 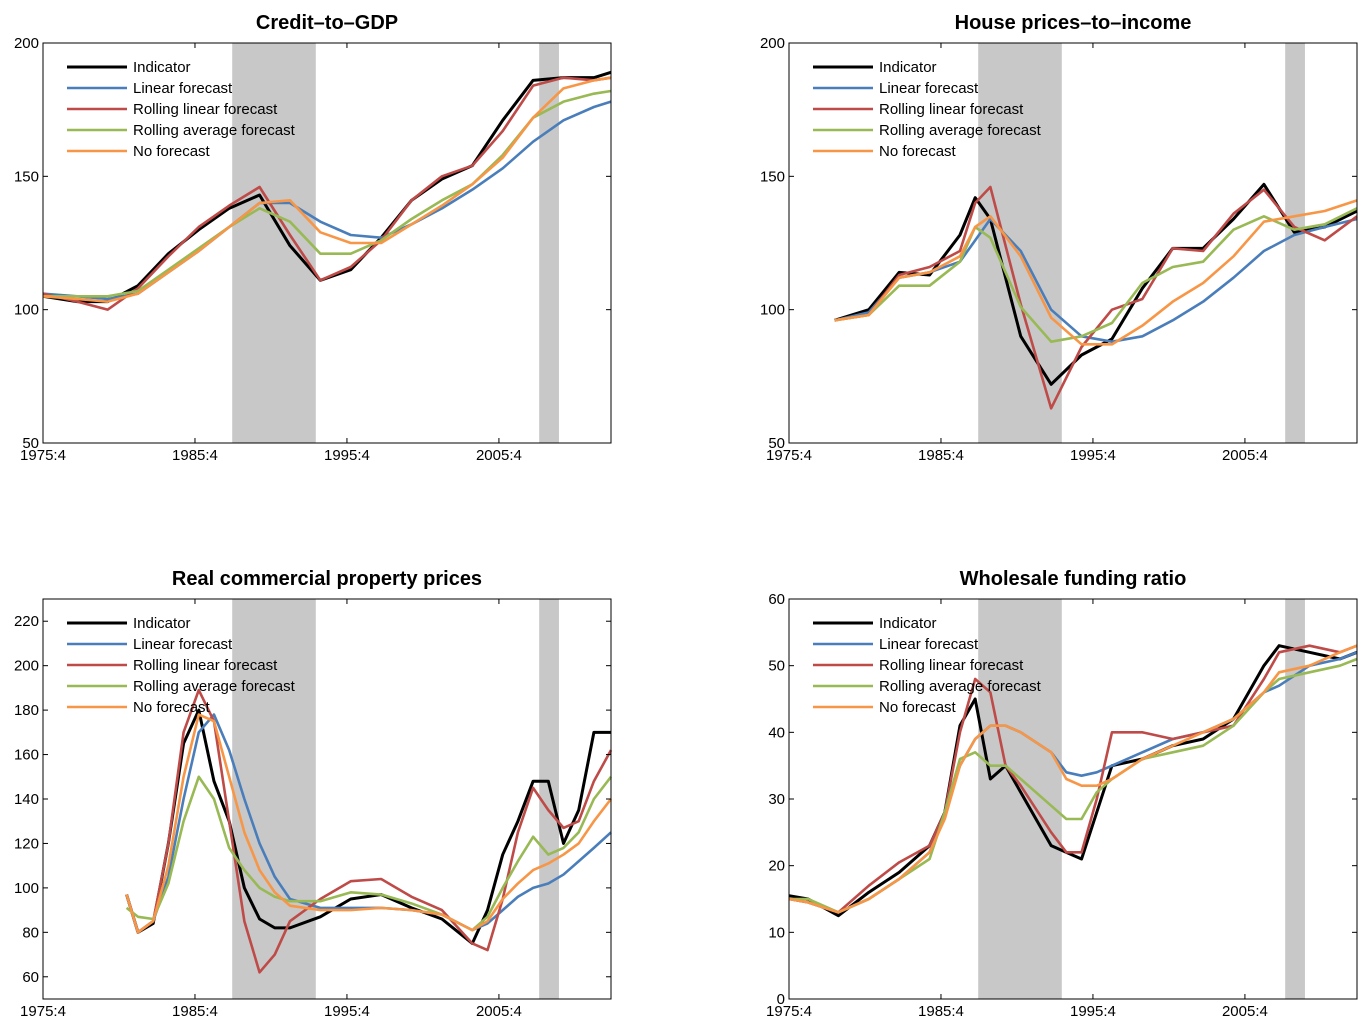 I want to click on y-tick-label: 80, so click(x=30, y=932).